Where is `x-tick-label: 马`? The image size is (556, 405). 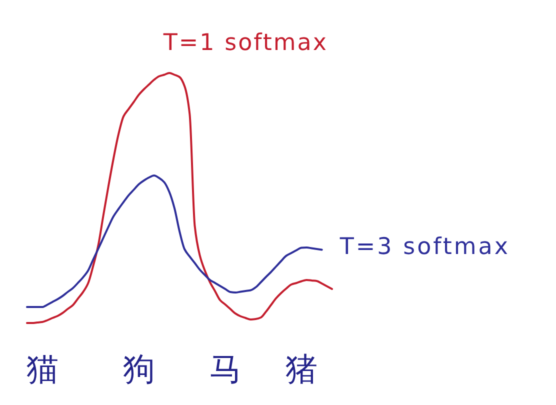 x-tick-label: 马 is located at coordinates (225, 369).